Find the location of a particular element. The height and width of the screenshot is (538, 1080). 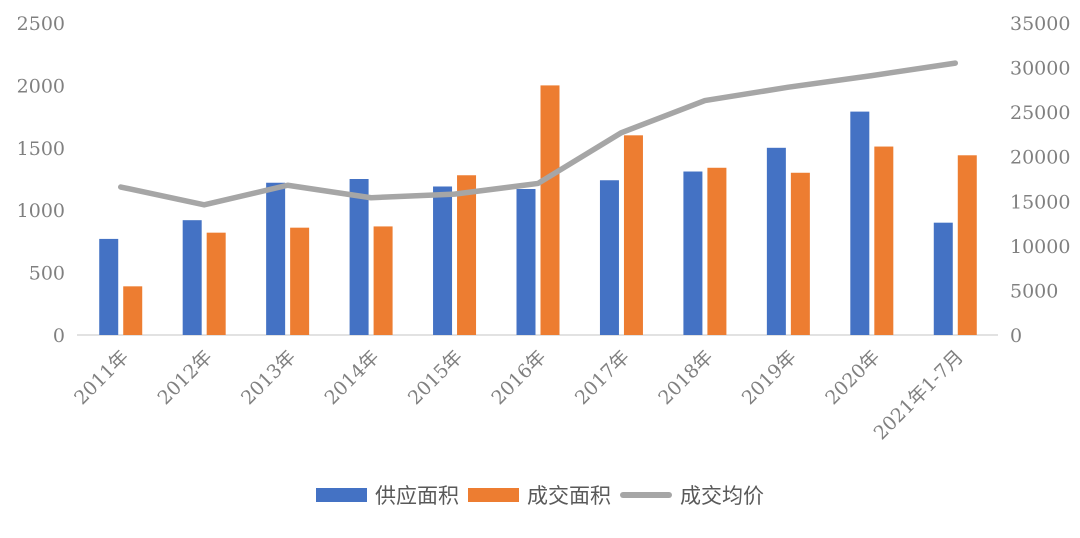

legend-item-supply-area: 供应面积 is located at coordinates (387, 495).